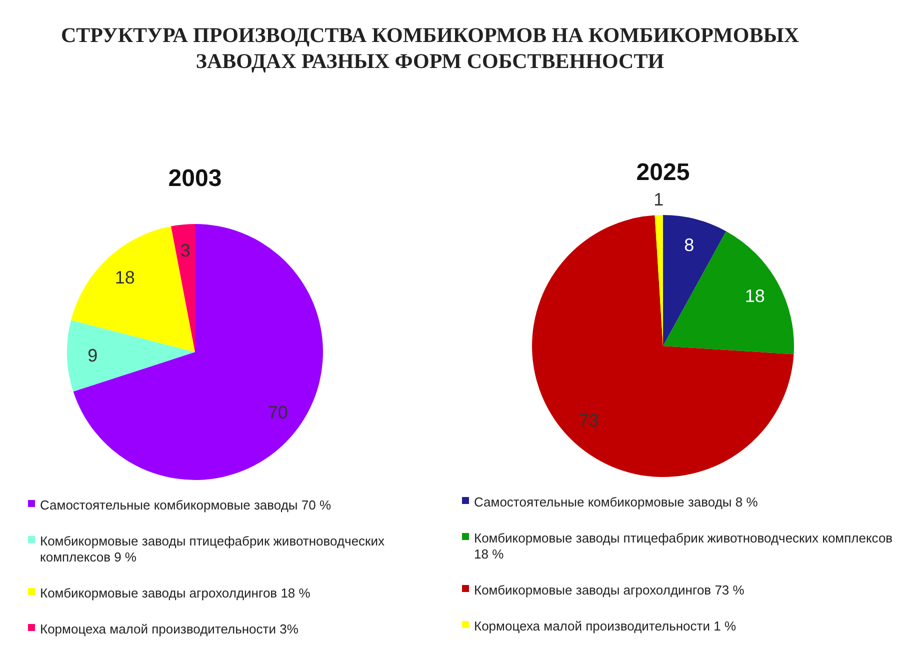 This screenshot has height=659, width=911. Describe the element at coordinates (430, 48) in the screenshot. I see `text: СТРУКТУРА ПРОИЗВОДСТВА КОМБИКОРМОВ НА КОМБИКОРМОВЫХ ЗАВОДАХ РАЗНЫХ ФОРМ СОБСТВЕННОСТИ` at that location.